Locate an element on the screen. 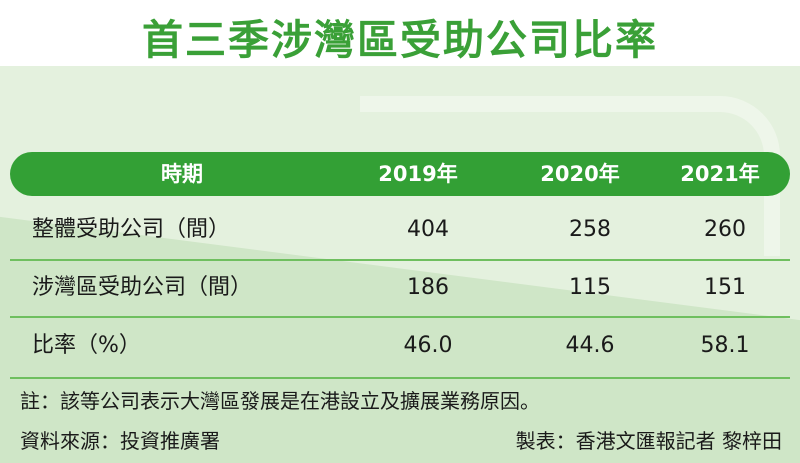 The width and height of the screenshot is (800, 463). row-label: 整體受助公司（間） is located at coordinates (131, 229).